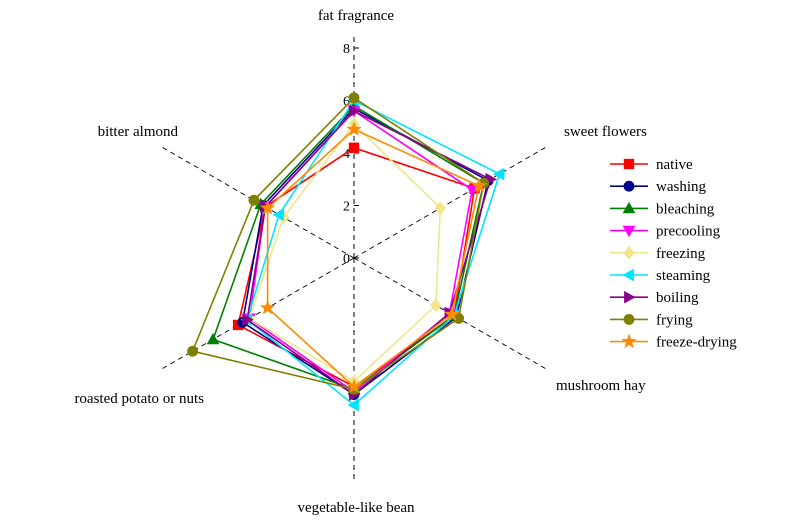  Describe the element at coordinates (681, 254) in the screenshot. I see `legend-label: freezing` at that location.